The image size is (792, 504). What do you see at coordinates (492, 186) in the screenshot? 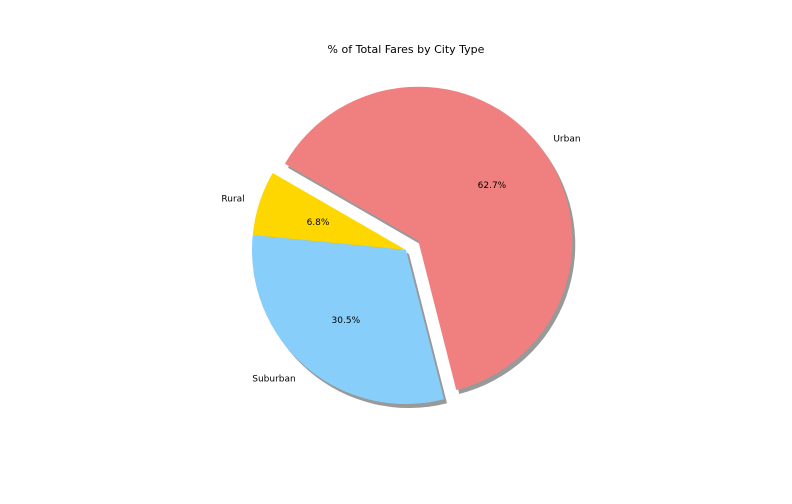
I see `pct-label-urban: 62.7%` at bounding box center [492, 186].